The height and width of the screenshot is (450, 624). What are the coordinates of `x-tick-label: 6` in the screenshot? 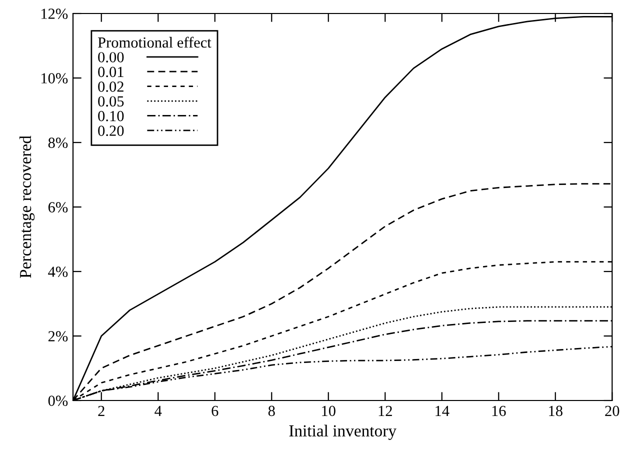 It's located at (215, 411).